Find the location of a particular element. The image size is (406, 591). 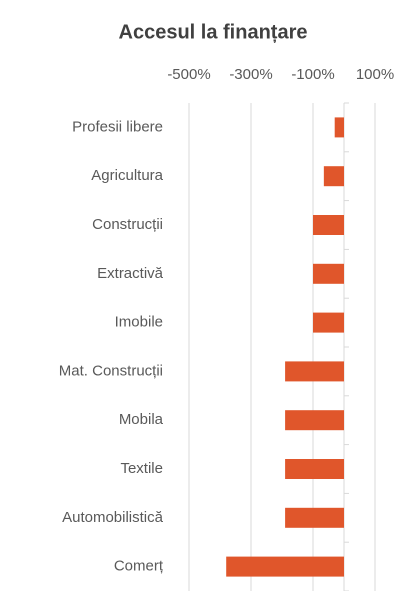

y-tick-label: Mat. Construcții is located at coordinates (111, 370).